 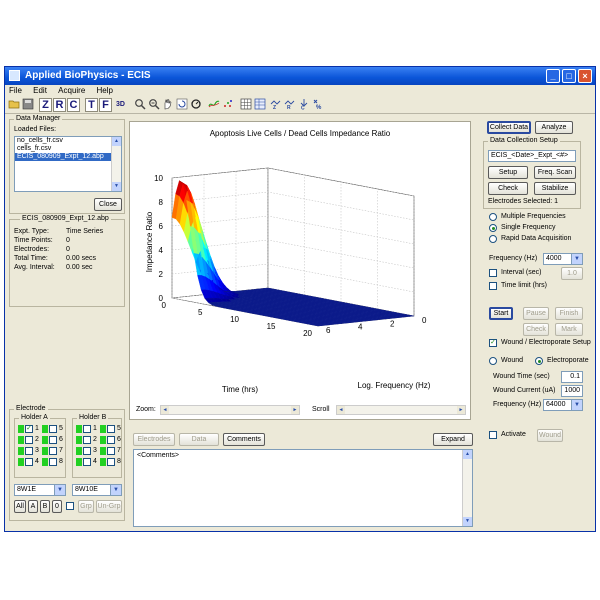 What do you see at coordinates (585, 76) in the screenshot?
I see `close-button: ×` at bounding box center [585, 76].